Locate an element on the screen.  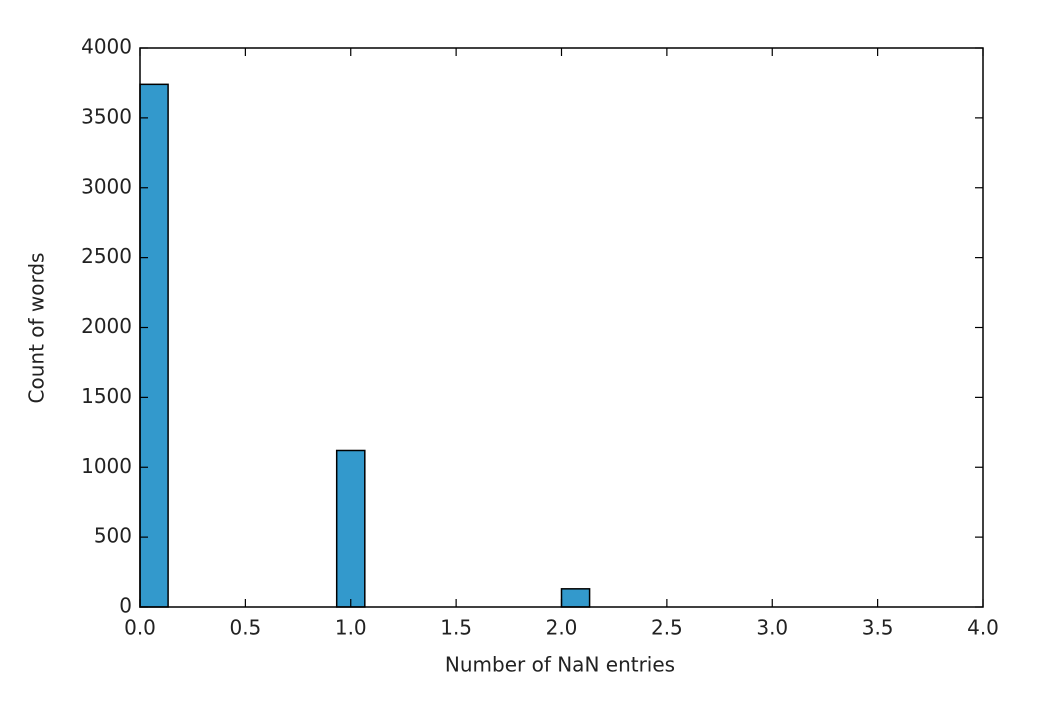
y-tick-label: 3500 is located at coordinates (106, 116).